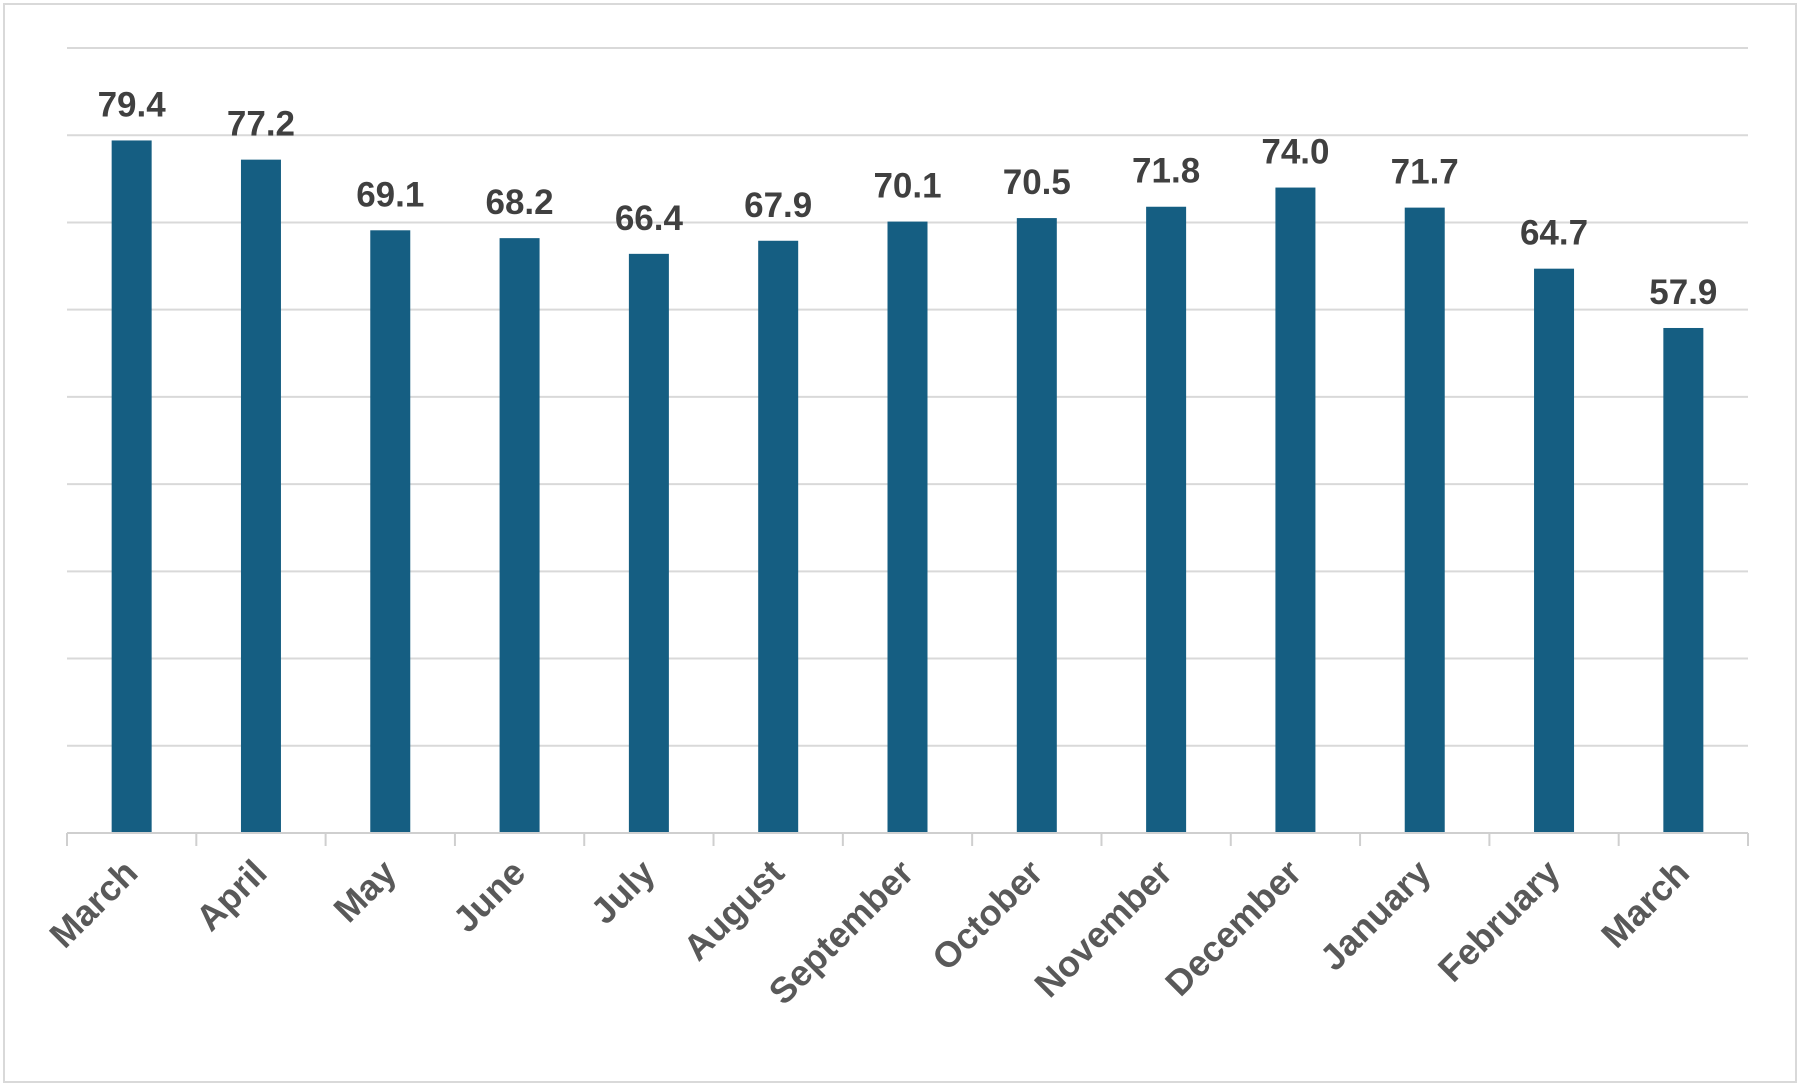  What do you see at coordinates (1683, 292) in the screenshot?
I see `data-label: 57.9` at bounding box center [1683, 292].